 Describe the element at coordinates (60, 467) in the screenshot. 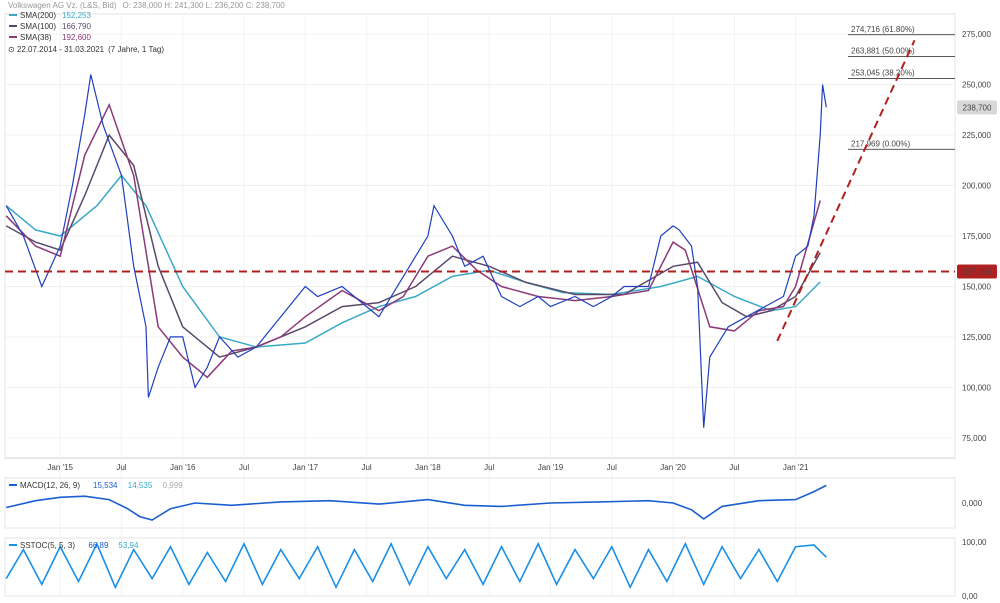

I see `x-tick-label: Jan '15` at that location.